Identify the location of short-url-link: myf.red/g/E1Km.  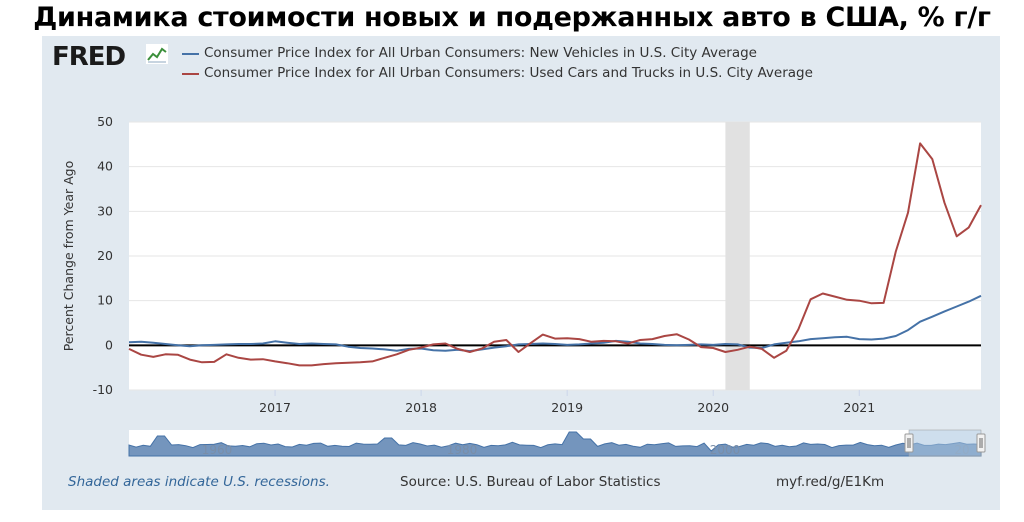
(830, 482).